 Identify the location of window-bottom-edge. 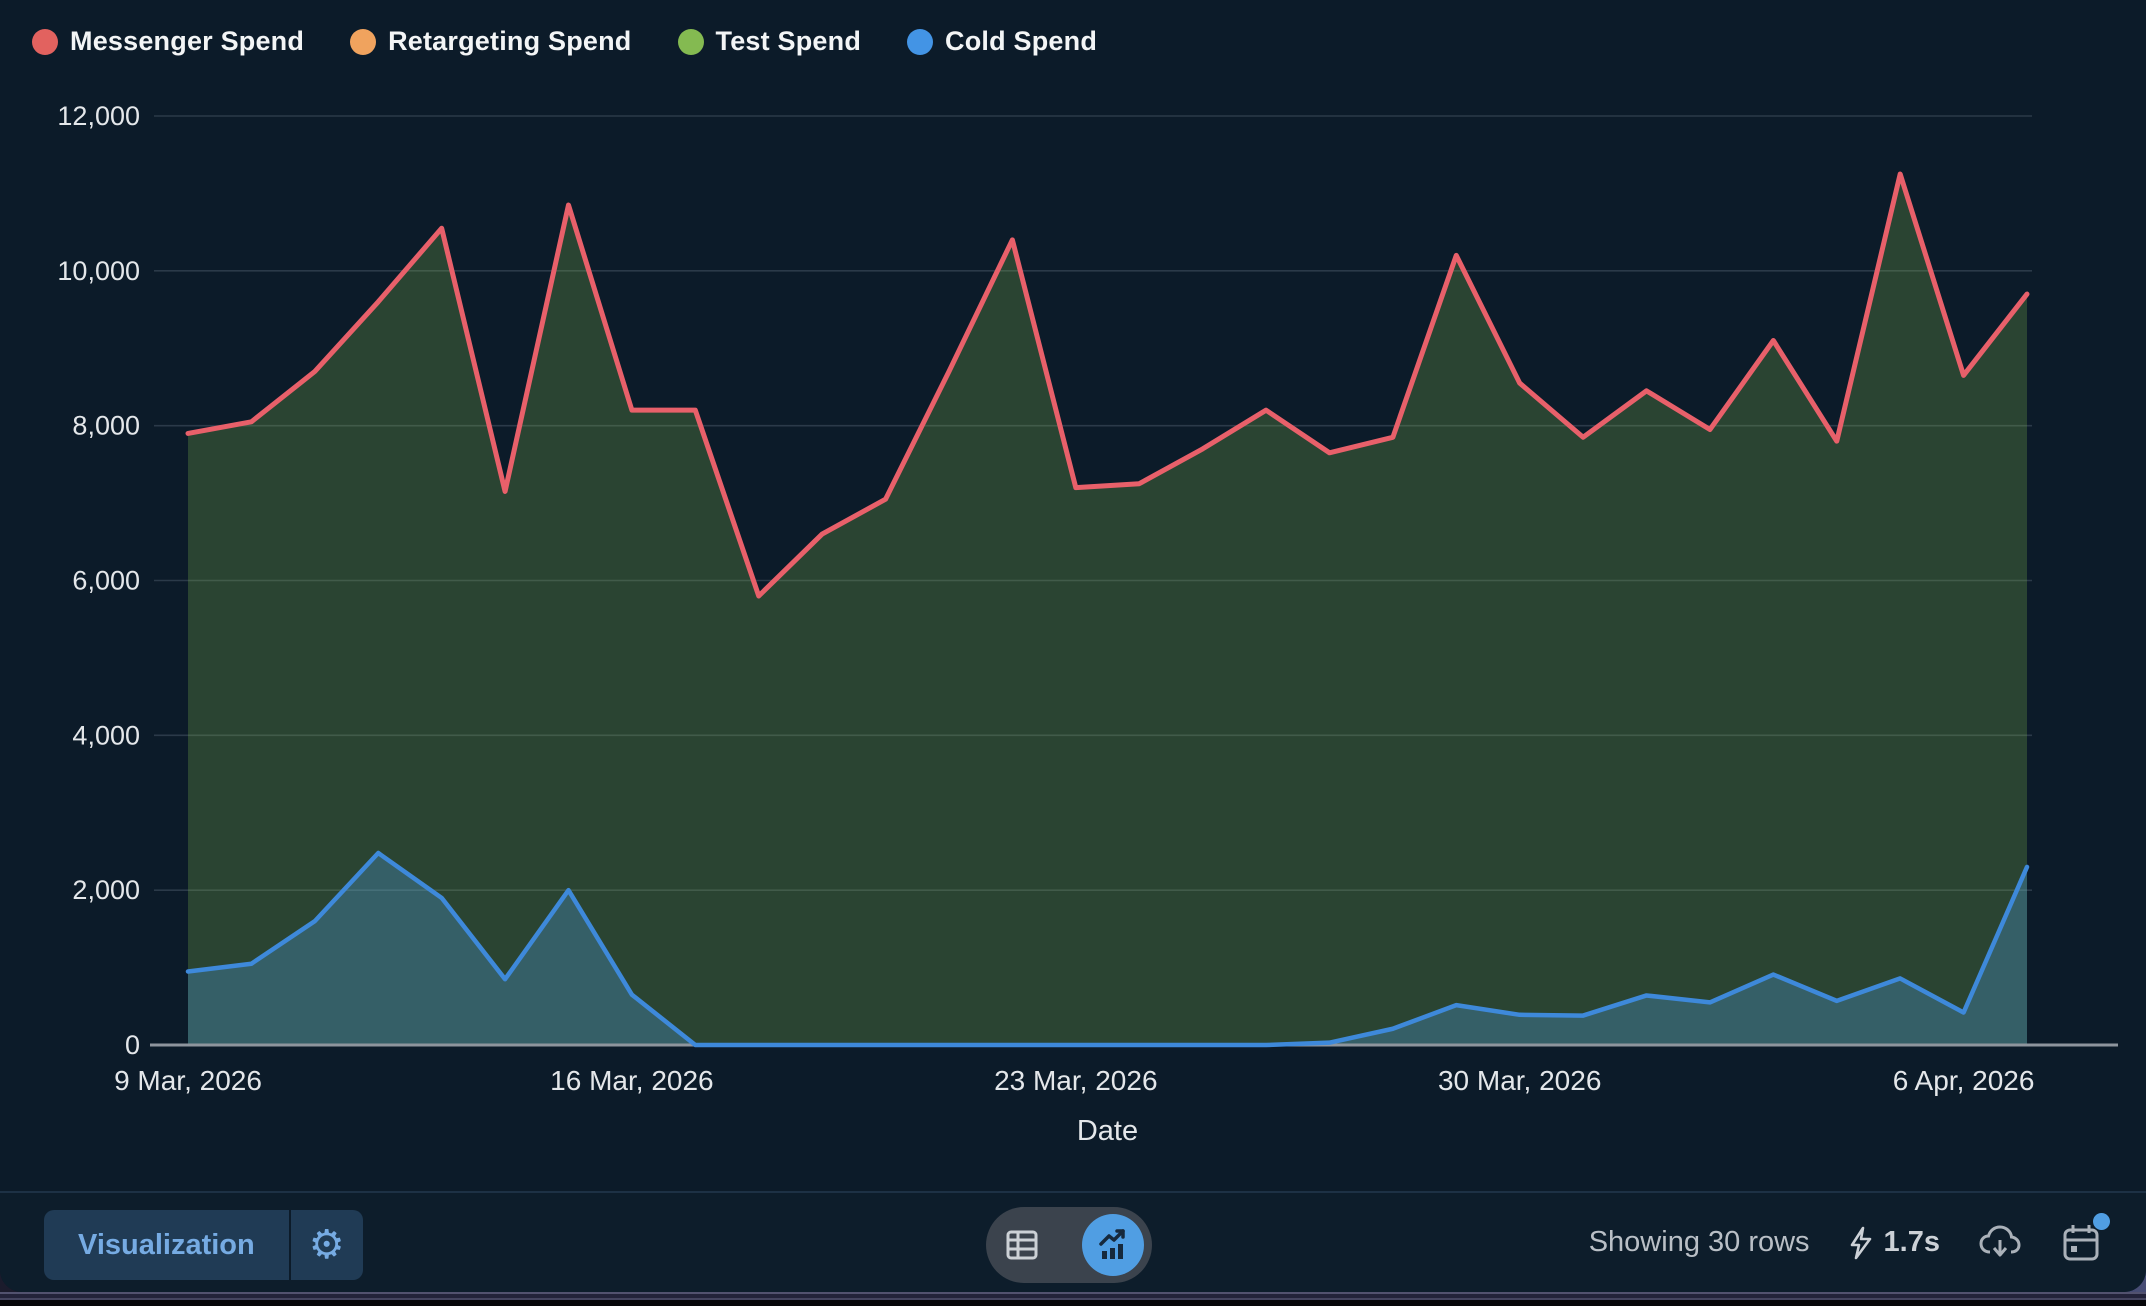
(1073, 1299).